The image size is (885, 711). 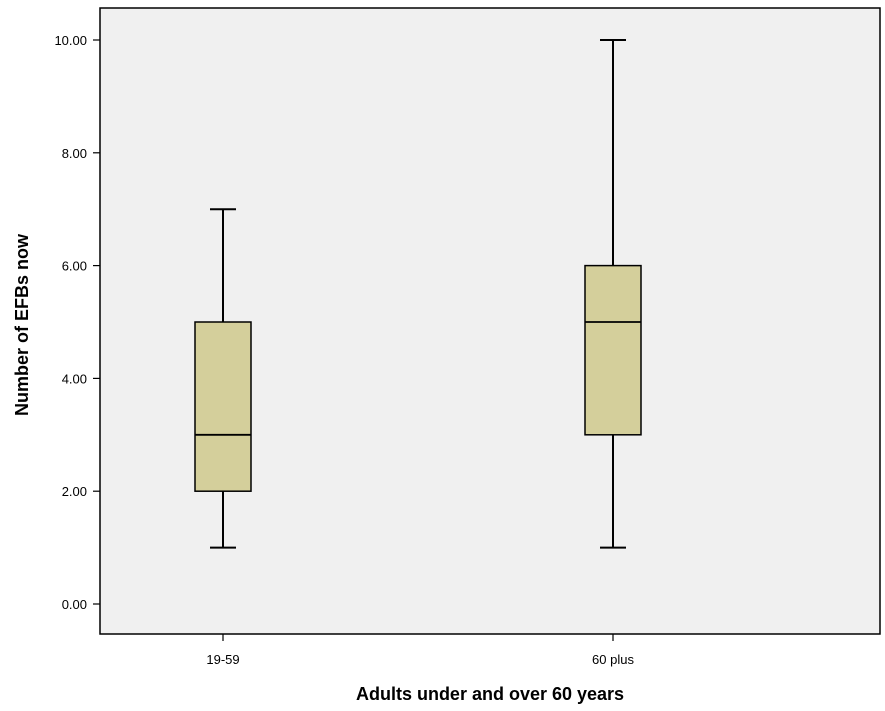 What do you see at coordinates (74, 491) in the screenshot?
I see `y-tick-label: 2.00` at bounding box center [74, 491].